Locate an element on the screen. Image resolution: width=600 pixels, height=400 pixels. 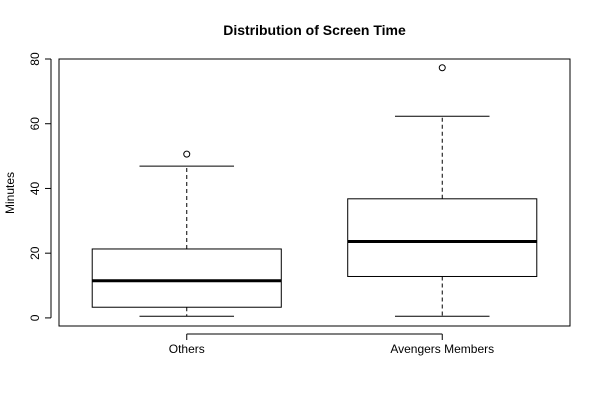
x-tick-label: Avengers Members is located at coordinates (442, 349).